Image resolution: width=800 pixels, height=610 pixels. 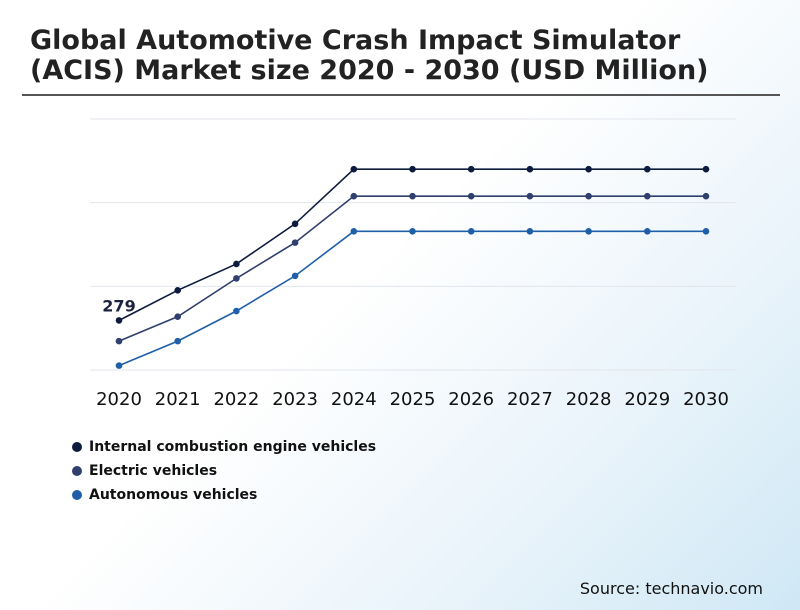 What do you see at coordinates (706, 399) in the screenshot?
I see `x-tick-label: 2030` at bounding box center [706, 399].